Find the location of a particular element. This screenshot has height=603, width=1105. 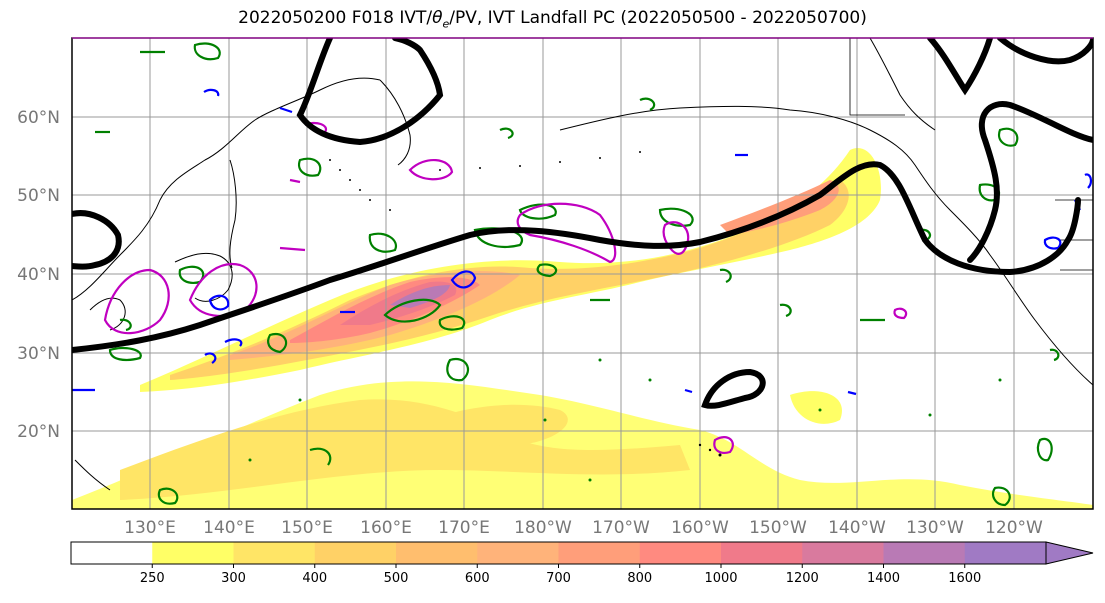

theta-e-dots is located at coordinates (625, 420).